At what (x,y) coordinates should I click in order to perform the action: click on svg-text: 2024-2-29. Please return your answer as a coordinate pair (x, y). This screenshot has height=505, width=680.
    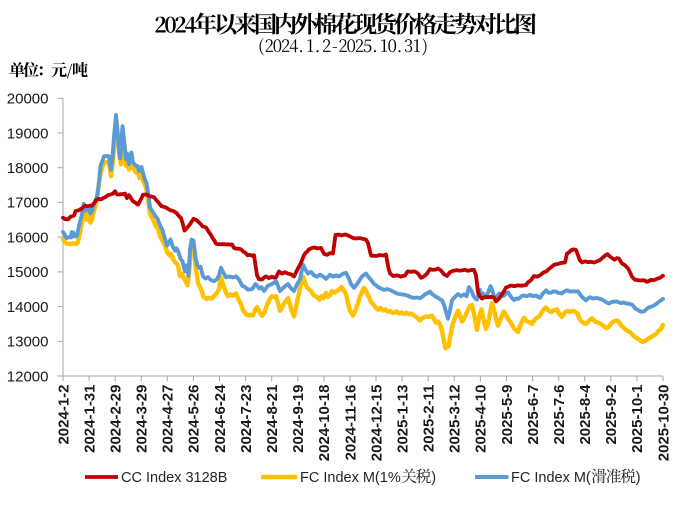
    Looking at the image, I should click on (116, 419).